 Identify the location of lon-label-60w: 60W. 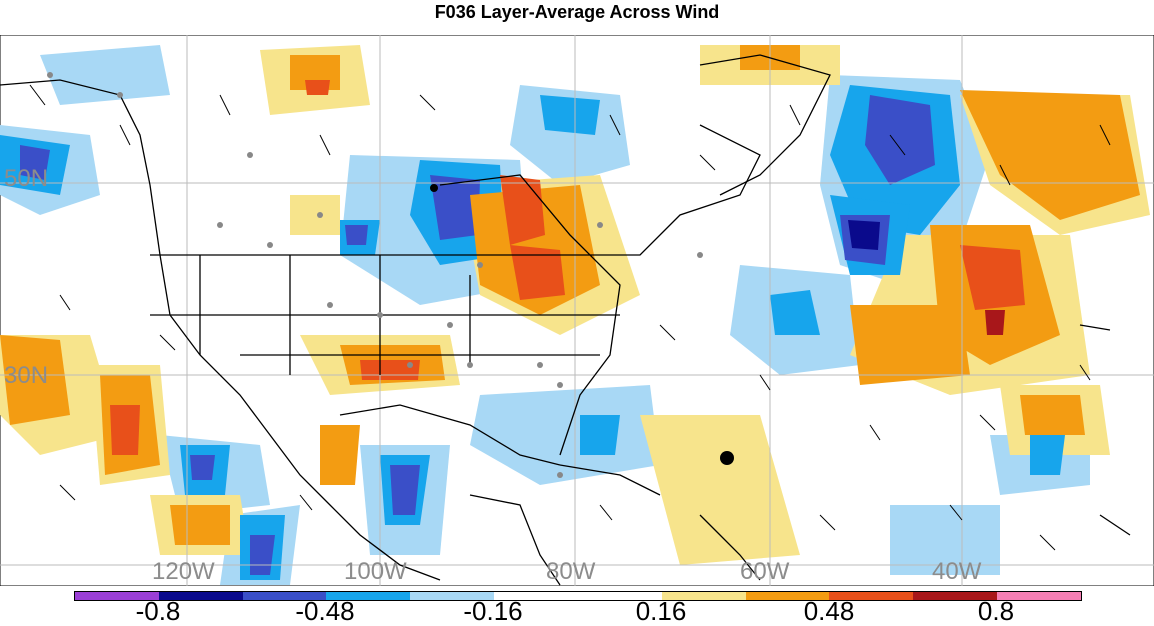
(765, 571).